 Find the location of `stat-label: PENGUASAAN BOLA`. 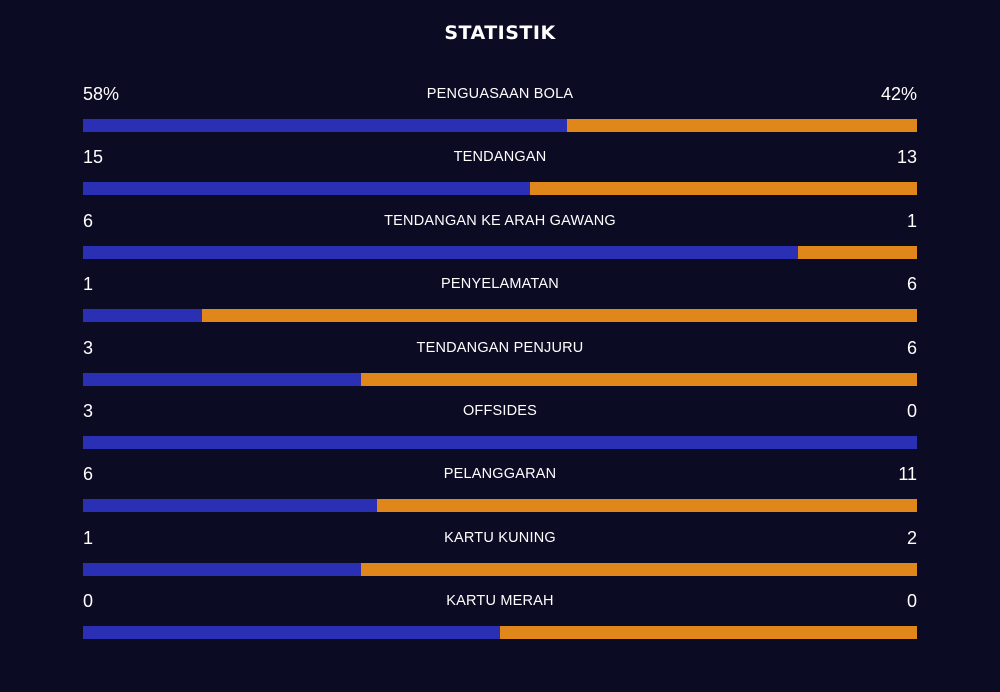

stat-label: PENGUASAAN BOLA is located at coordinates (500, 94).